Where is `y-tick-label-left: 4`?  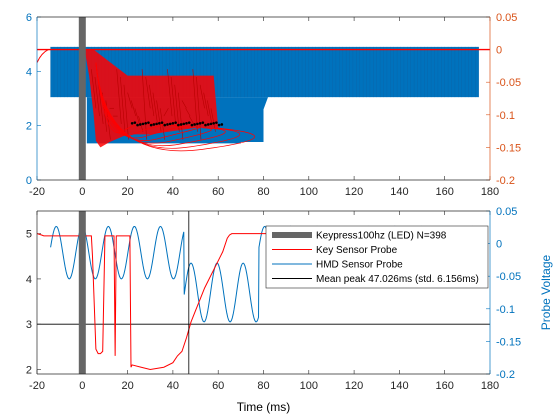 y-tick-label-left: 4 is located at coordinates (29, 280).